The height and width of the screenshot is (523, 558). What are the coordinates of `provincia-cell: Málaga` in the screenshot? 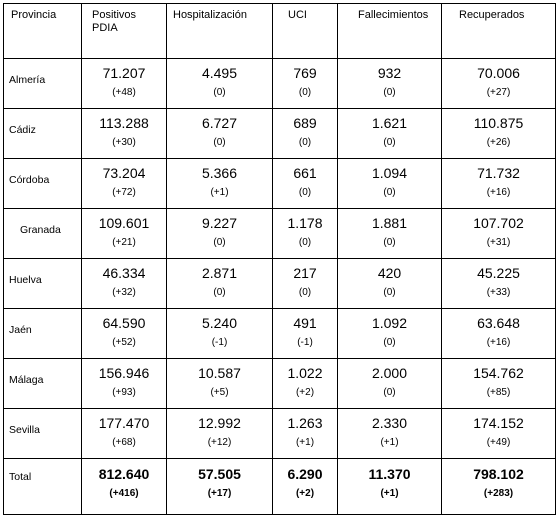 It's located at (42, 383).